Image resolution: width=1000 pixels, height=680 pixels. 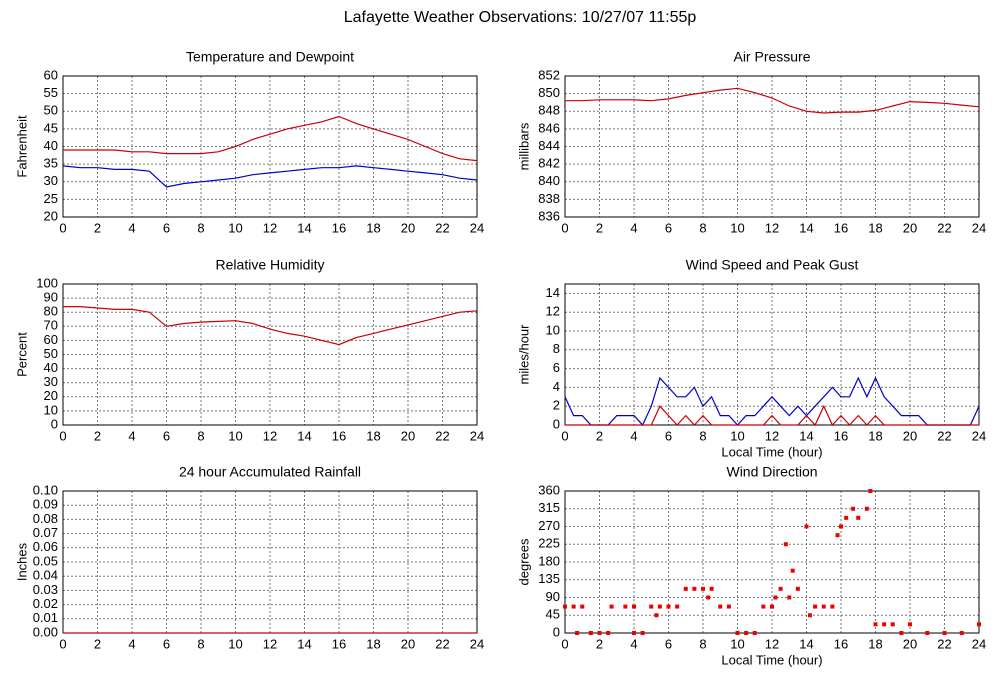 I want to click on y-axis-label: degrees, so click(x=523, y=561).